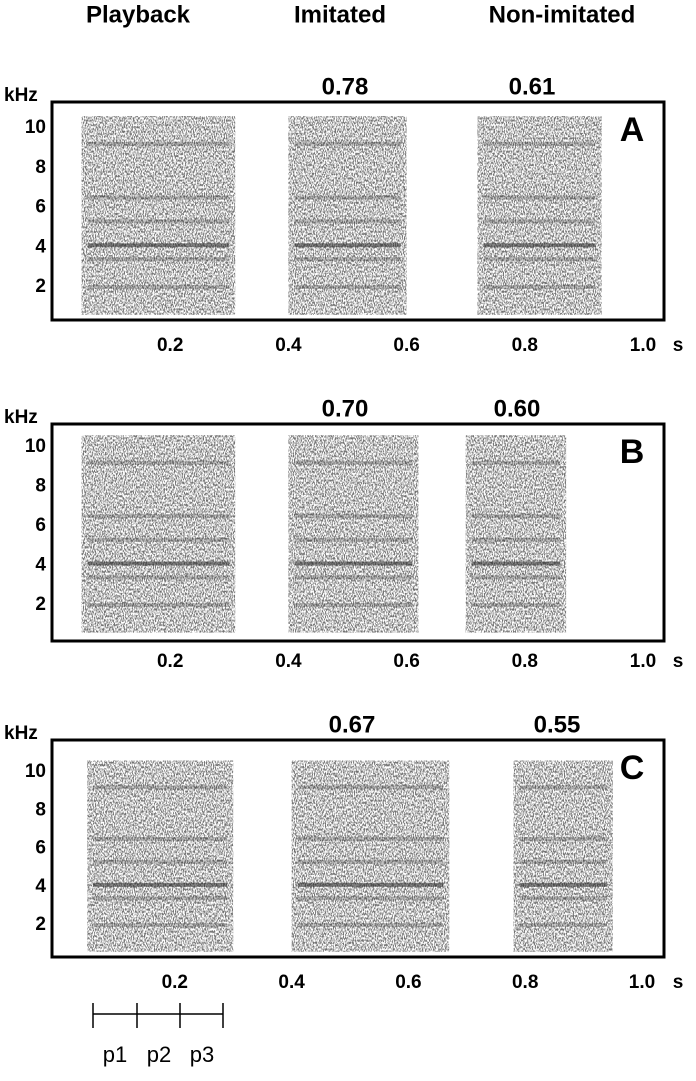 This screenshot has width=696, height=1081. What do you see at coordinates (632, 452) in the screenshot?
I see `panel-letter: B` at bounding box center [632, 452].